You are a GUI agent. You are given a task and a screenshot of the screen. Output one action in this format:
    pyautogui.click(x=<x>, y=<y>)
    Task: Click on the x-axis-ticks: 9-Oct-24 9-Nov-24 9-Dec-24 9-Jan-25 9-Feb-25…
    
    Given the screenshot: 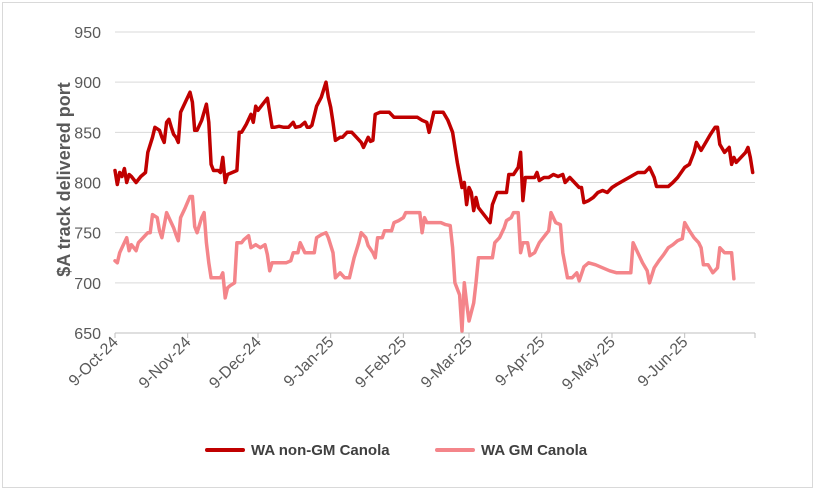 What is the action you would take?
    pyautogui.click(x=411, y=363)
    